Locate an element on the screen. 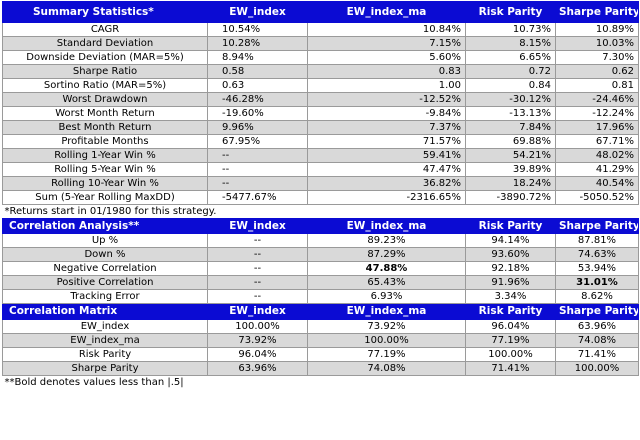  table-row: EW_index_ma 73.92% 100.00% 77.19% 74.08% is located at coordinates (320, 340).